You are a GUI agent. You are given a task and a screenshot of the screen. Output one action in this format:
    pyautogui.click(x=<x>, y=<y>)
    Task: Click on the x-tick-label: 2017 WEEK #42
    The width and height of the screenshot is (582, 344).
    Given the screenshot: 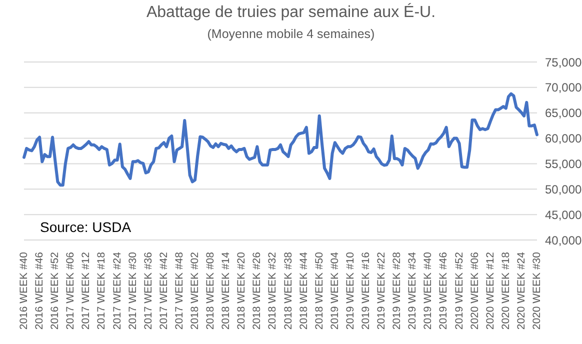 What is the action you would take?
    pyautogui.click(x=164, y=291)
    